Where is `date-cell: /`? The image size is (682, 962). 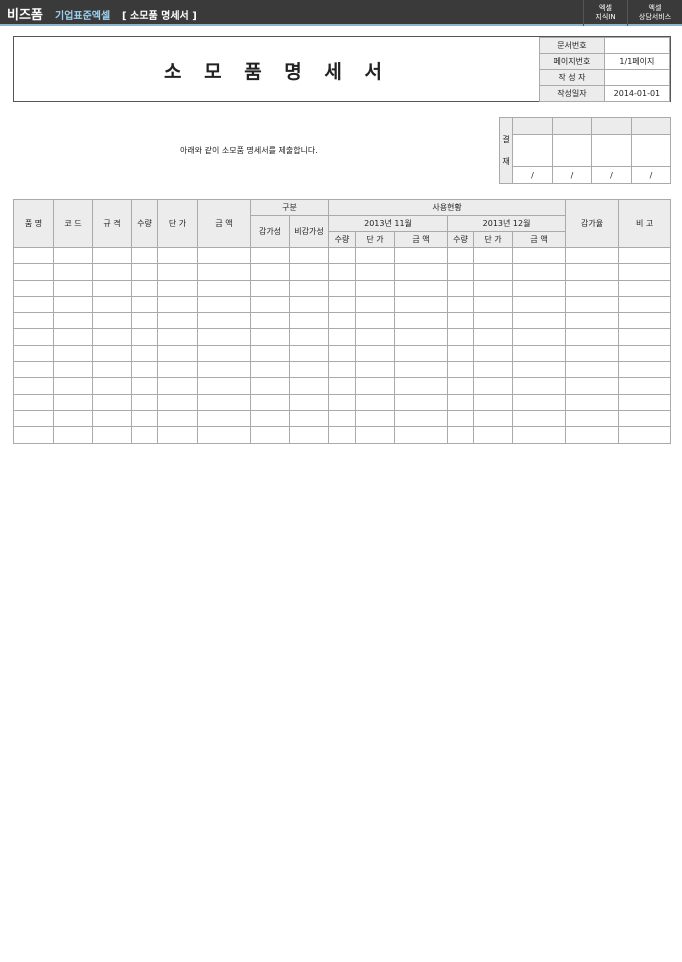 date-cell: / is located at coordinates (611, 175).